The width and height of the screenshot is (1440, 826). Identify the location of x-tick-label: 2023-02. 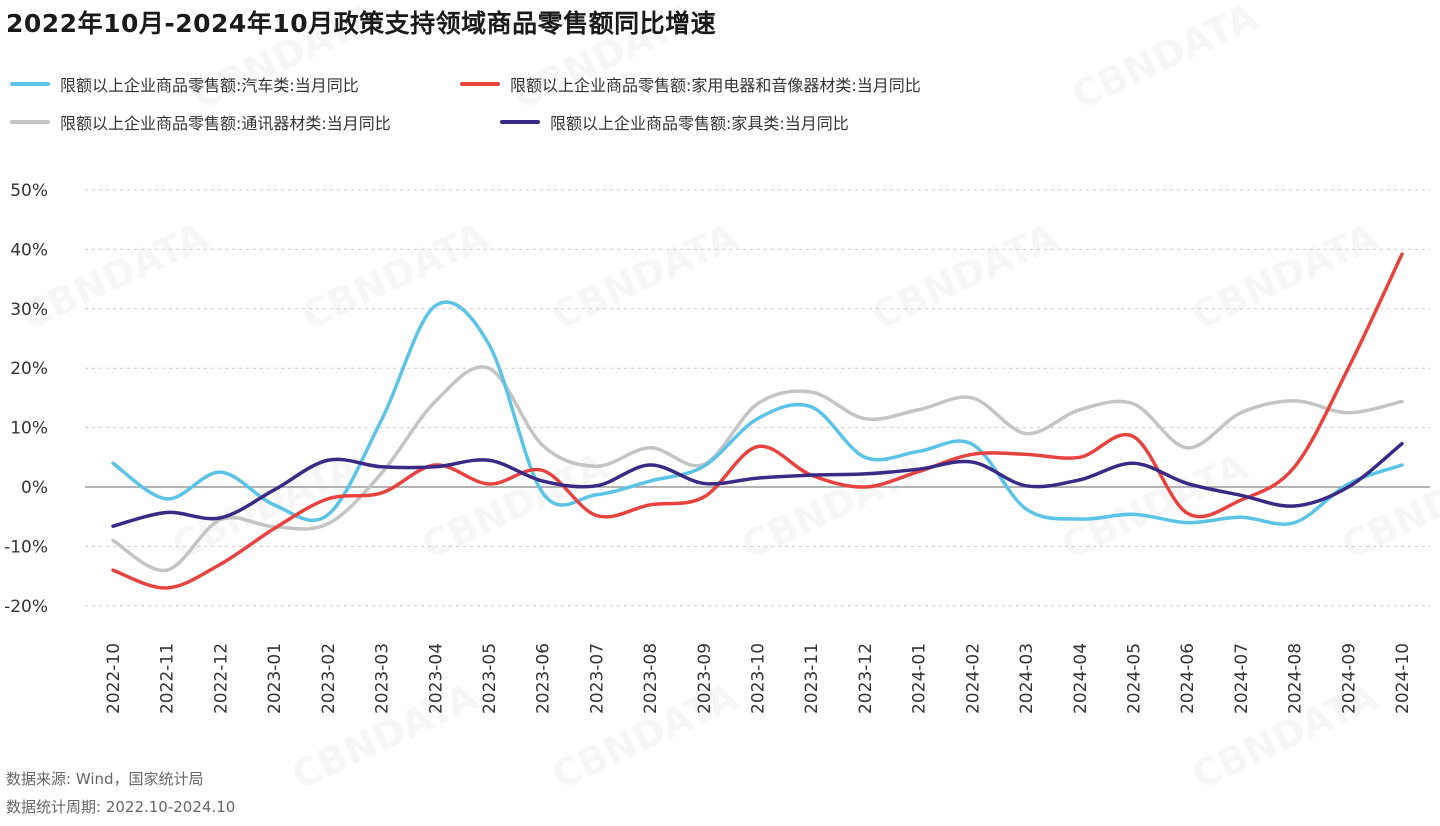
(329, 678).